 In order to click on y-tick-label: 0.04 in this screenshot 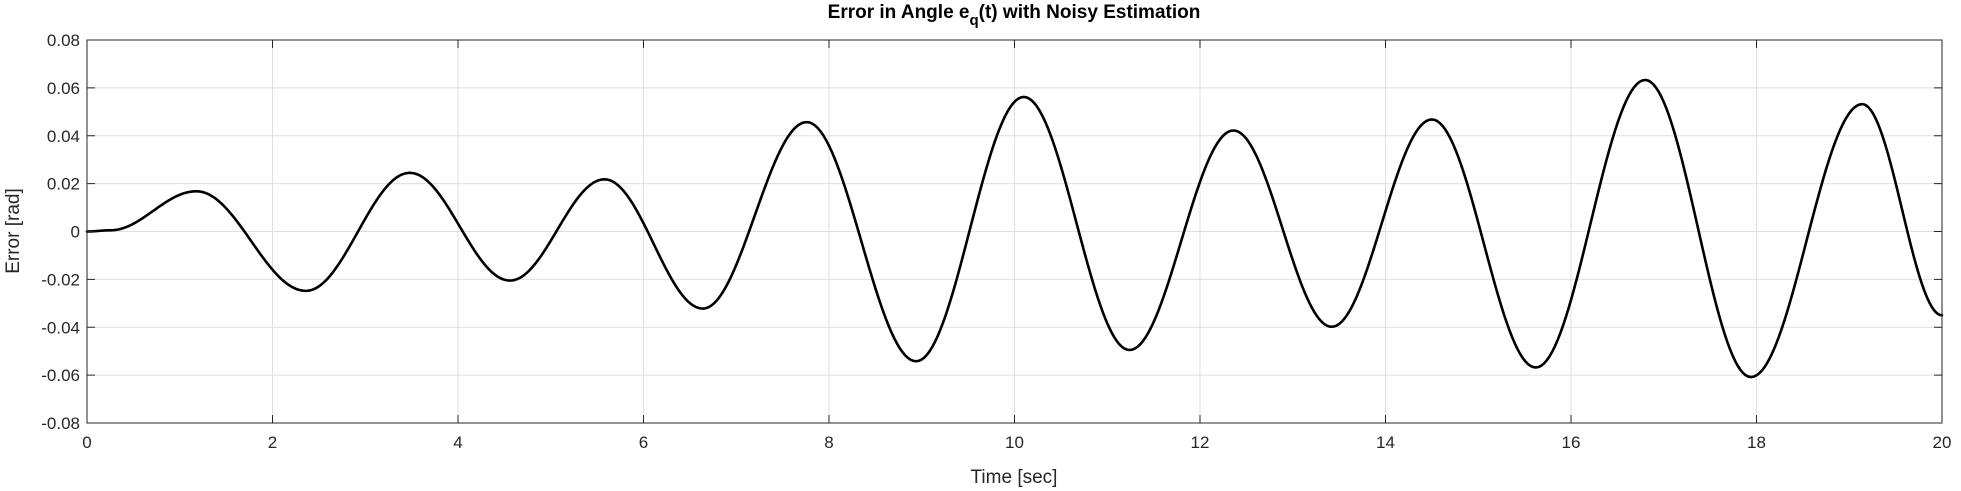, I will do `click(63, 136)`.